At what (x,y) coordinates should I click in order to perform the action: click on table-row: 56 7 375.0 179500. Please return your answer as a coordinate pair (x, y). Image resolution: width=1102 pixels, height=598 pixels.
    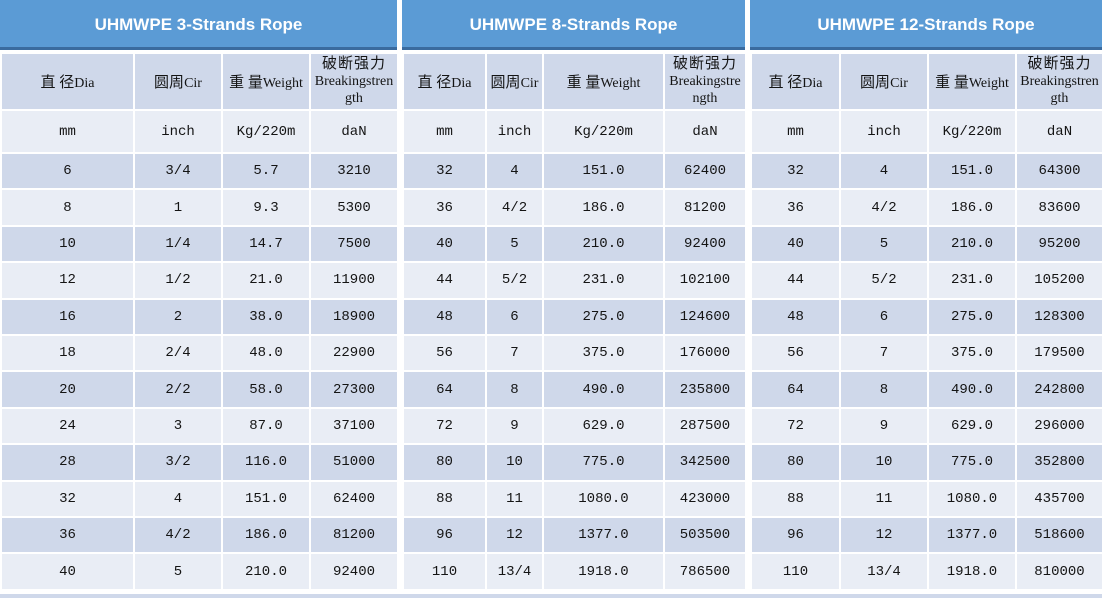
    Looking at the image, I should click on (926, 353).